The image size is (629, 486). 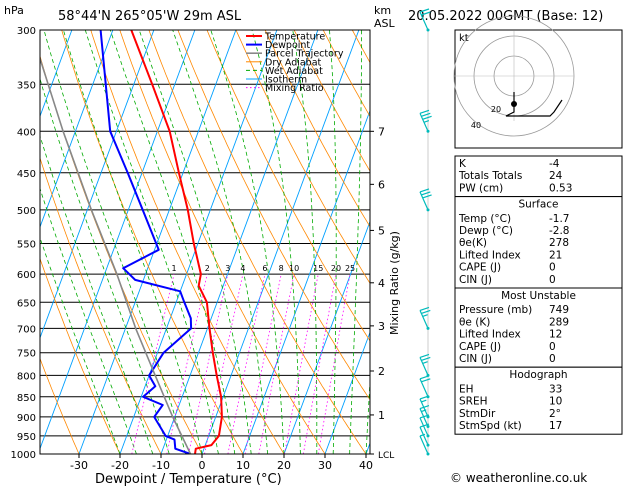 What do you see at coordinates (325, 465) in the screenshot?
I see `x-tick-label: 30` at bounding box center [325, 465].